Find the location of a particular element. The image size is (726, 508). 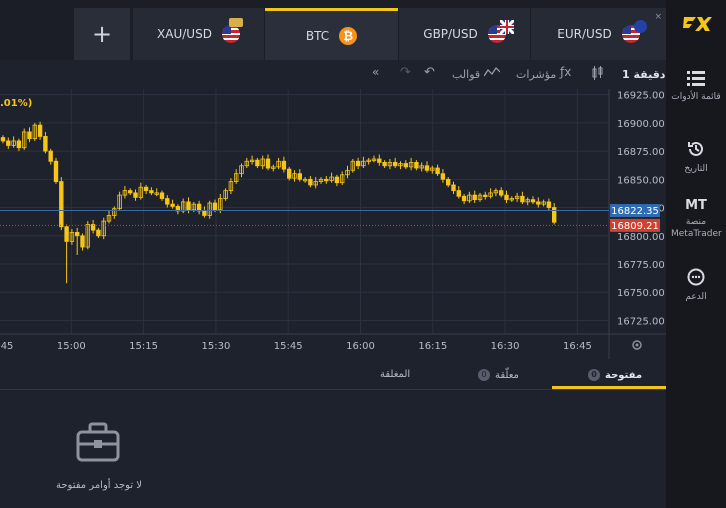

x-tick-label: 16:15 is located at coordinates (432, 346).